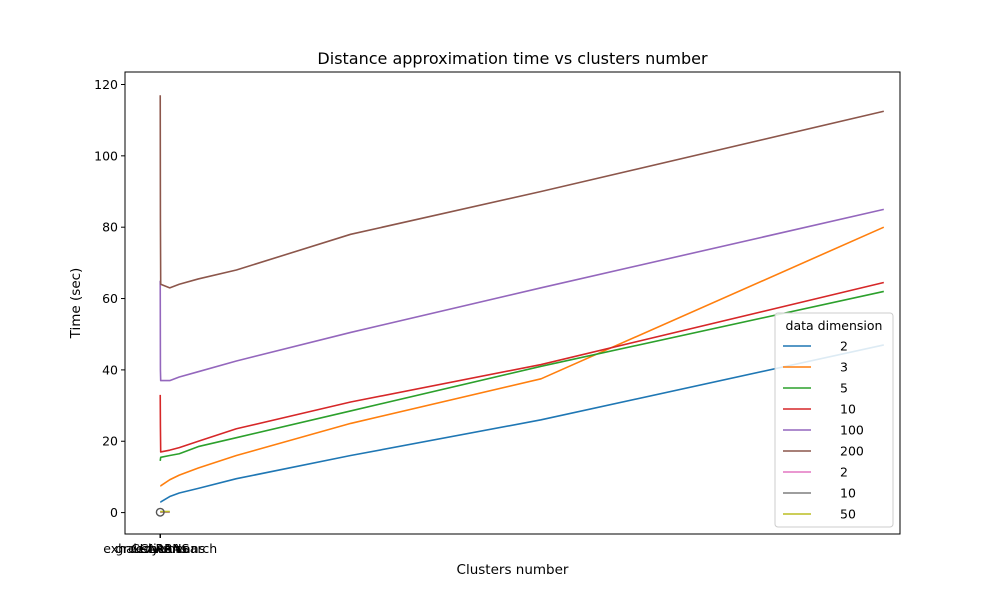  What do you see at coordinates (834, 325) in the screenshot?
I see `legend-title: data dimension` at bounding box center [834, 325].